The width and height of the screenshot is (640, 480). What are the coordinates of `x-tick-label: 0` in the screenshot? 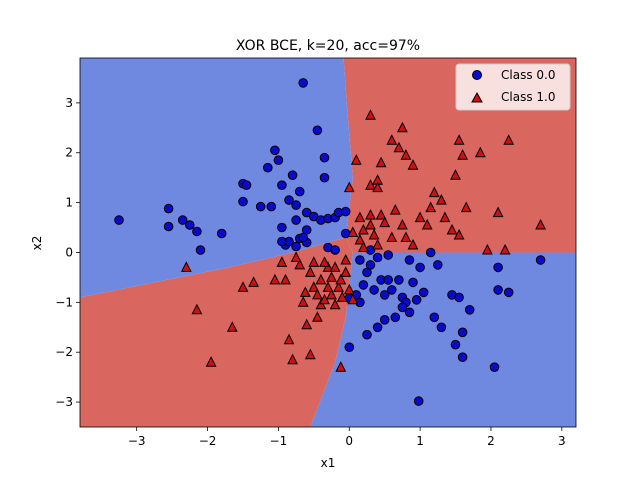 It's located at (349, 441).